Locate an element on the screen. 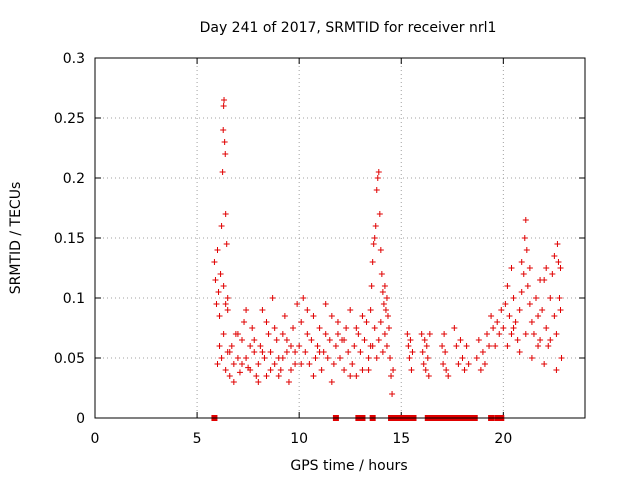 Image resolution: width=640 pixels, height=480 pixels. y-tick-label: 0 is located at coordinates (80, 419).